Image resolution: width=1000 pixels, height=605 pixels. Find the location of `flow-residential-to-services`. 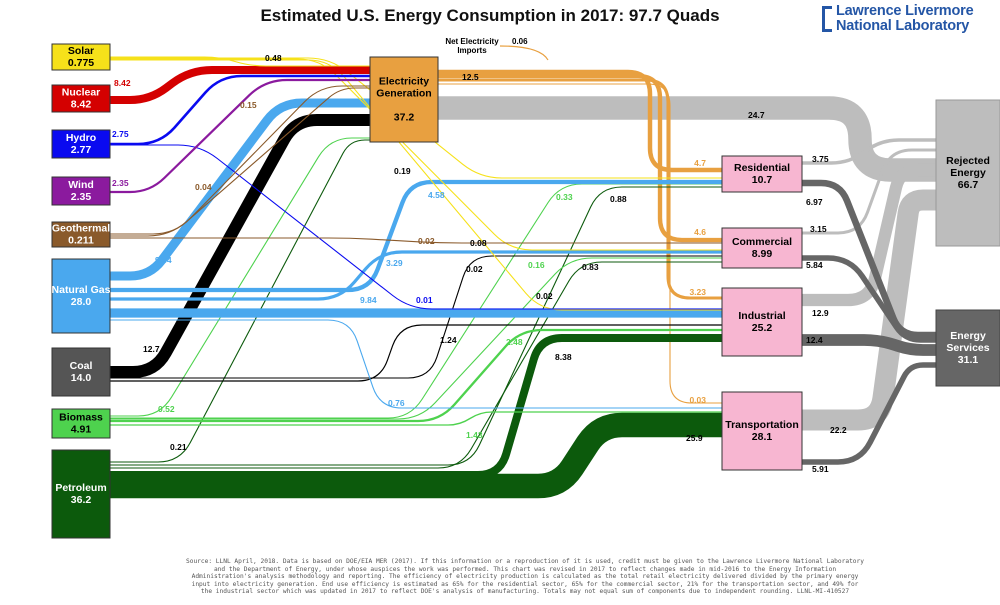

flow-residential-to-services is located at coordinates (869, 259).